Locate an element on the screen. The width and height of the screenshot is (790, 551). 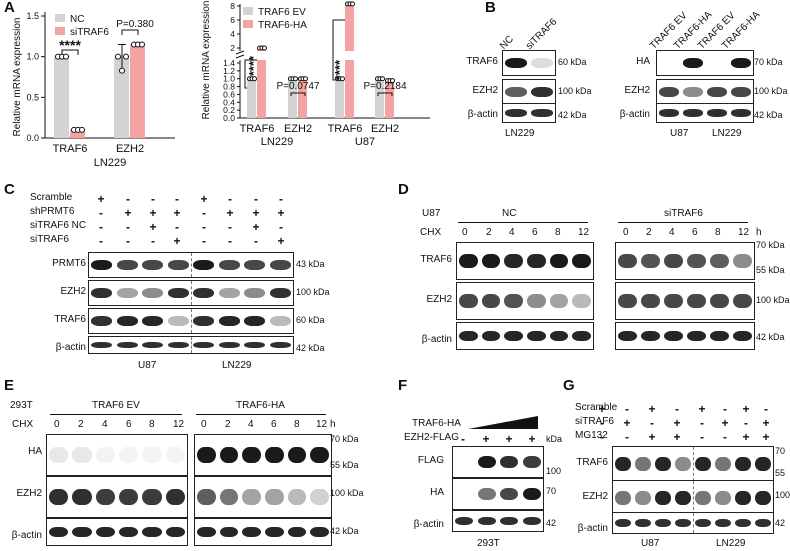
kda-label: 42 kDa is located at coordinates (344, 531).